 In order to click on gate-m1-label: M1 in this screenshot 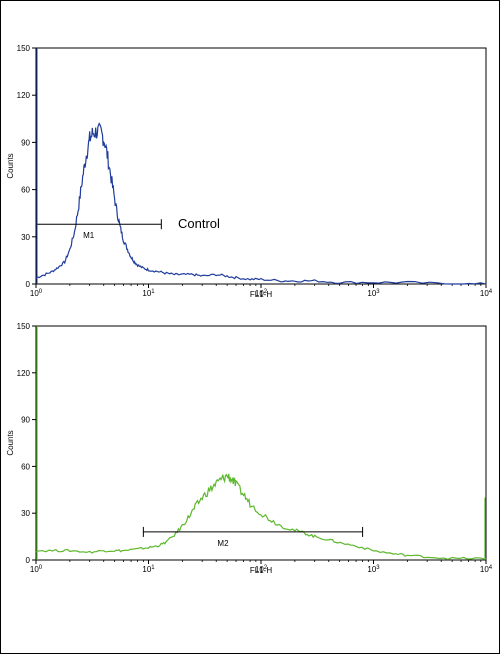, I will do `click(89, 235)`.